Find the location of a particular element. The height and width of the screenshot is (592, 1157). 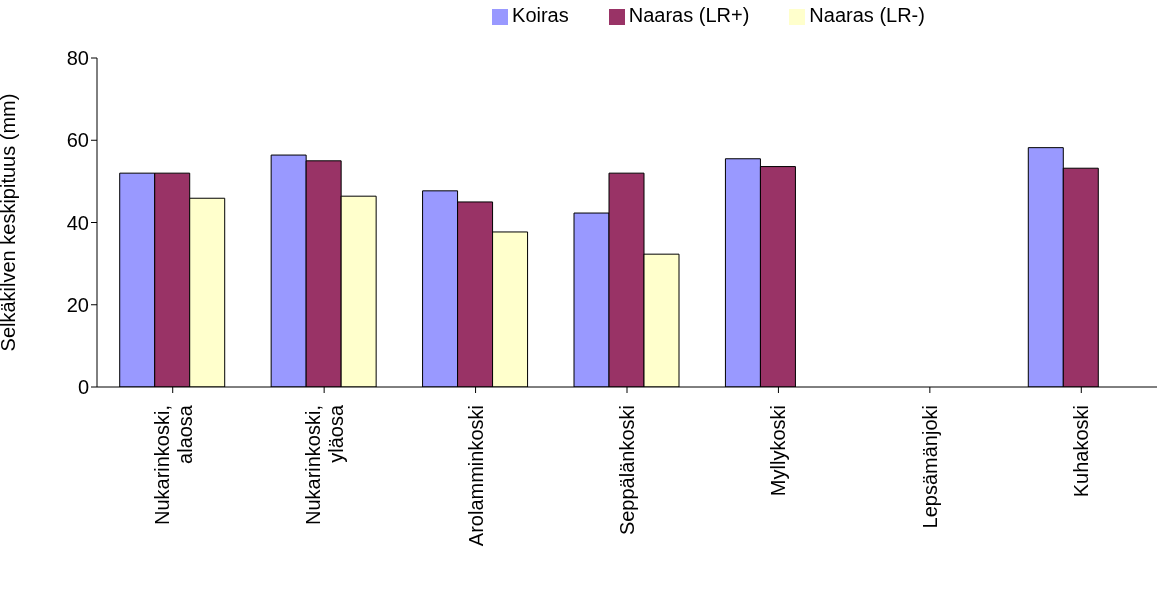

legend-label: Koiras is located at coordinates (540, 15).